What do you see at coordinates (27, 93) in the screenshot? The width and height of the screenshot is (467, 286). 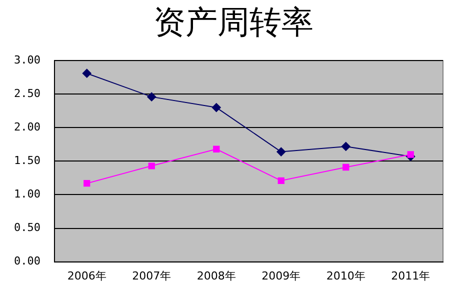 I see `y-tick-label: 2.50` at bounding box center [27, 93].